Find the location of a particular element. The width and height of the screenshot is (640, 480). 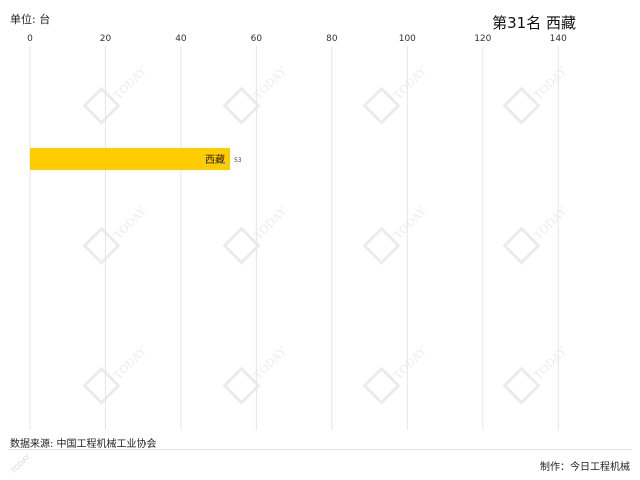

data-source: 数据来源: 中国工程机械工业协会 is located at coordinates (83, 444).